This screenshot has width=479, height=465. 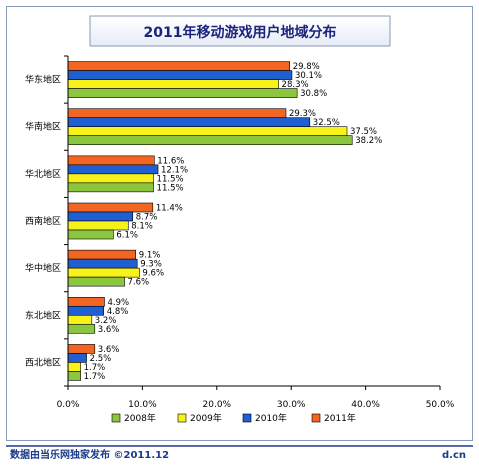 I want to click on data-label: 2.5%, so click(x=101, y=359).